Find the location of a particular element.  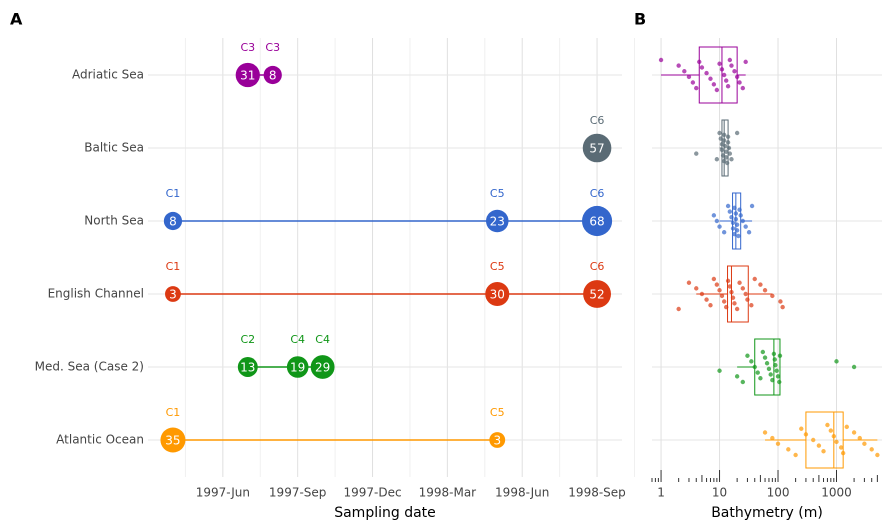

data-label: 30 is located at coordinates (497, 295).